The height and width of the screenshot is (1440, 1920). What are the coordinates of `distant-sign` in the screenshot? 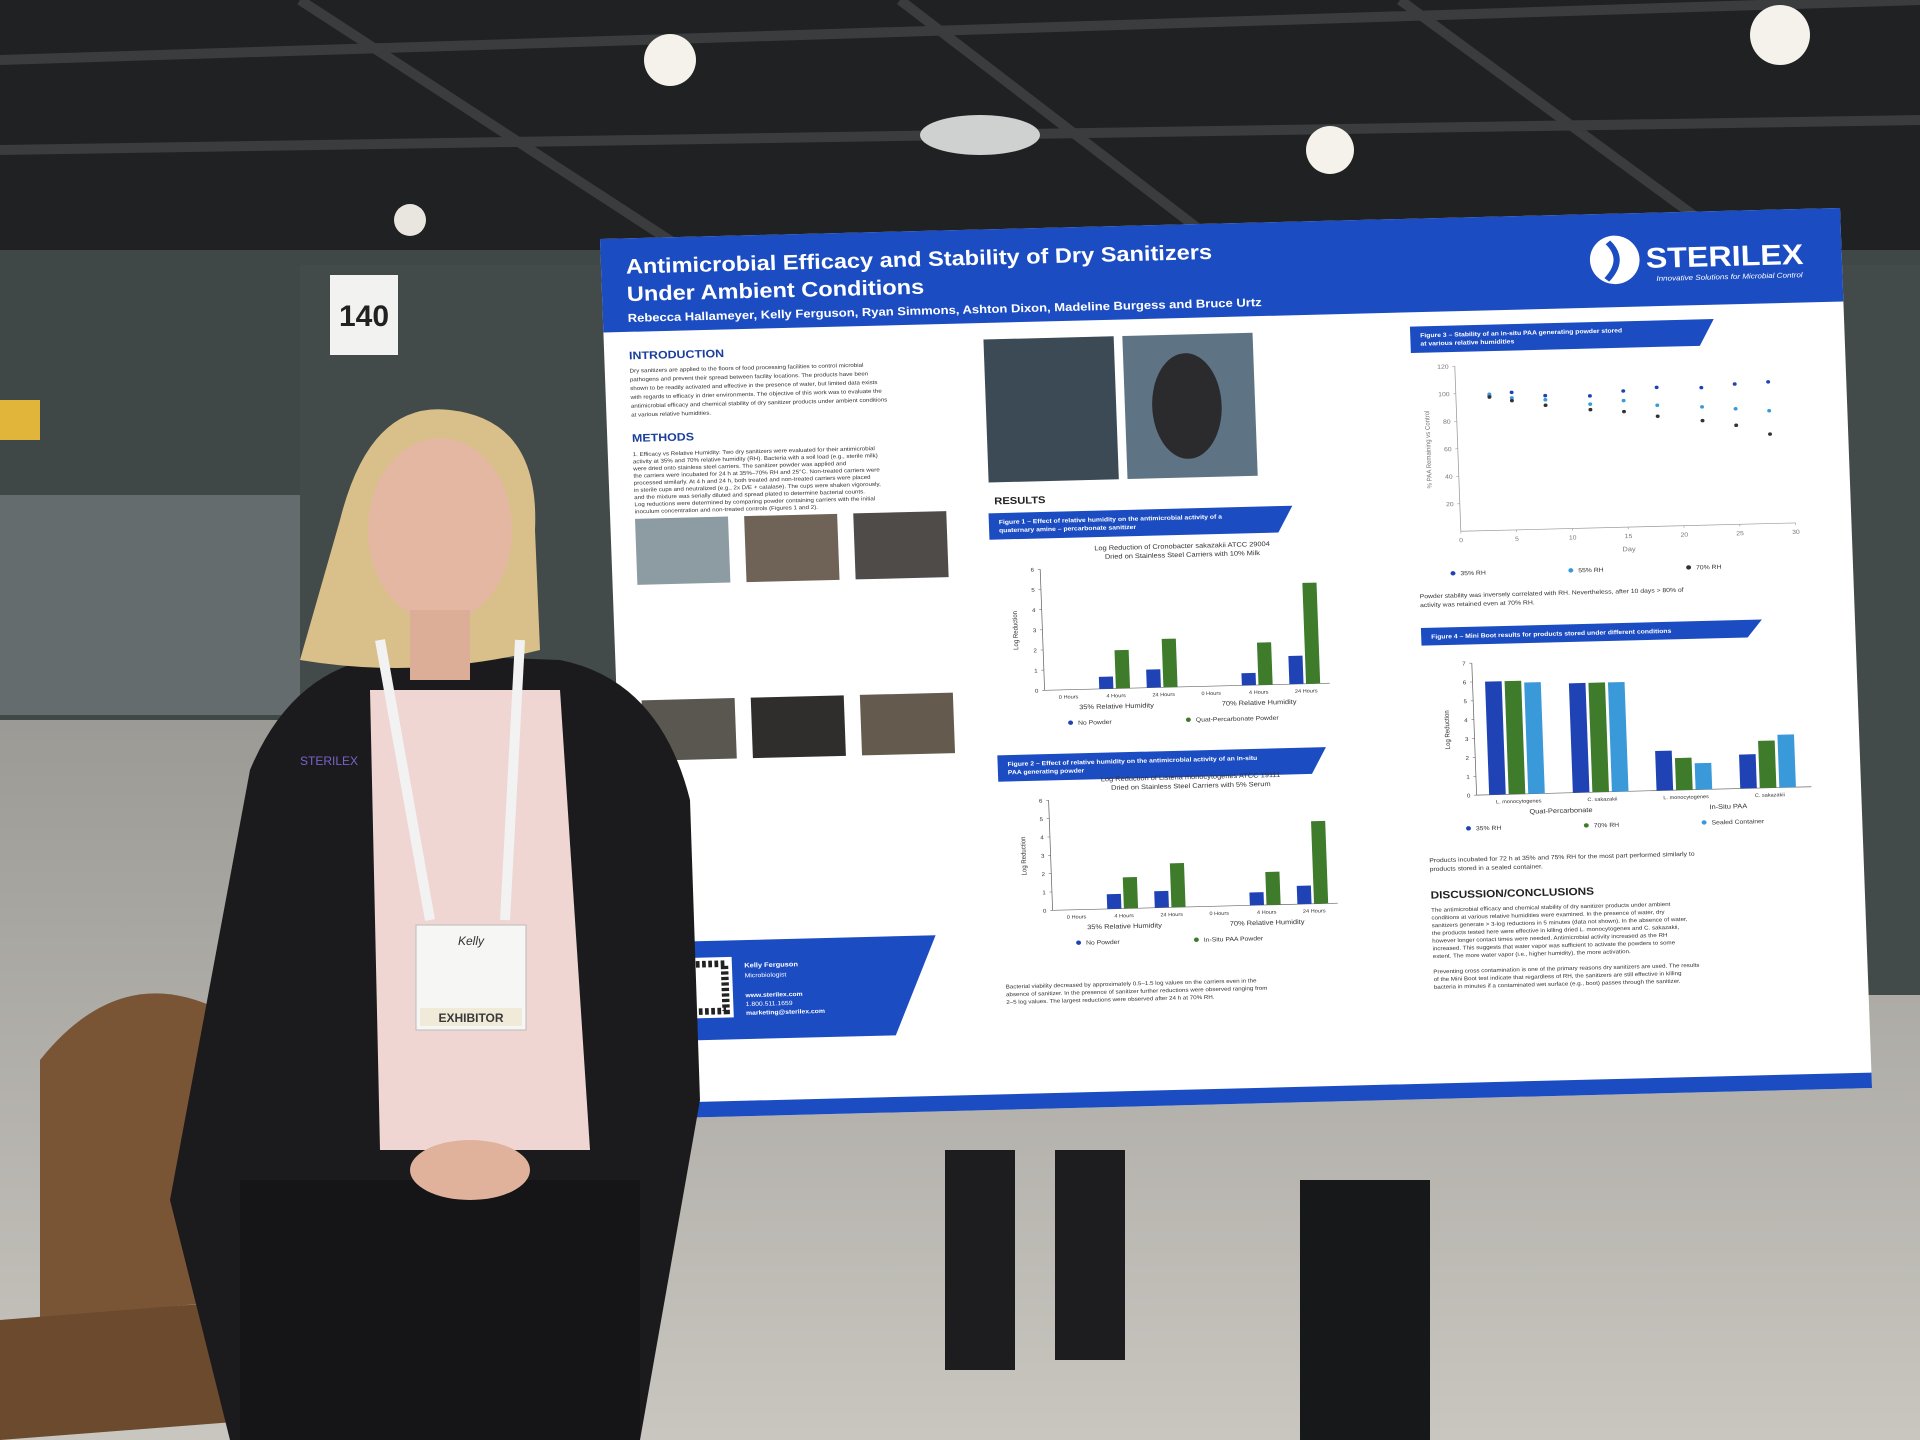 It's located at (20, 420).